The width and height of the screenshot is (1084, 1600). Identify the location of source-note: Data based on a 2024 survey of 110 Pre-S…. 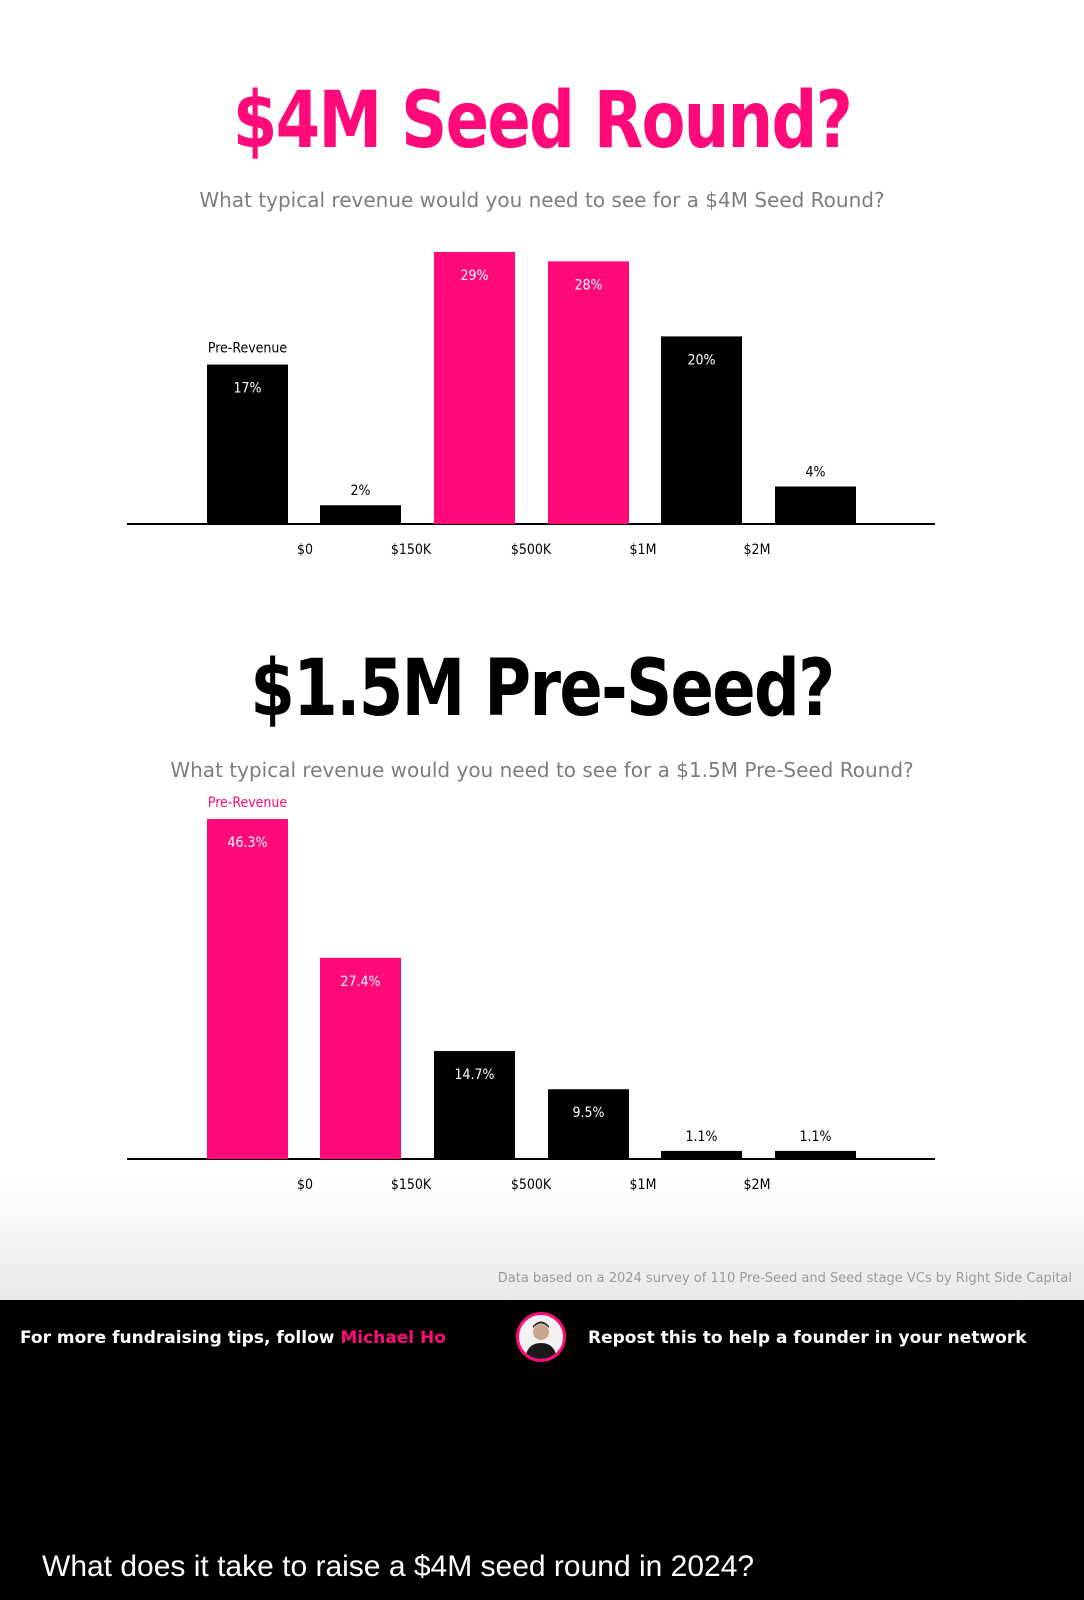
(784, 1278).